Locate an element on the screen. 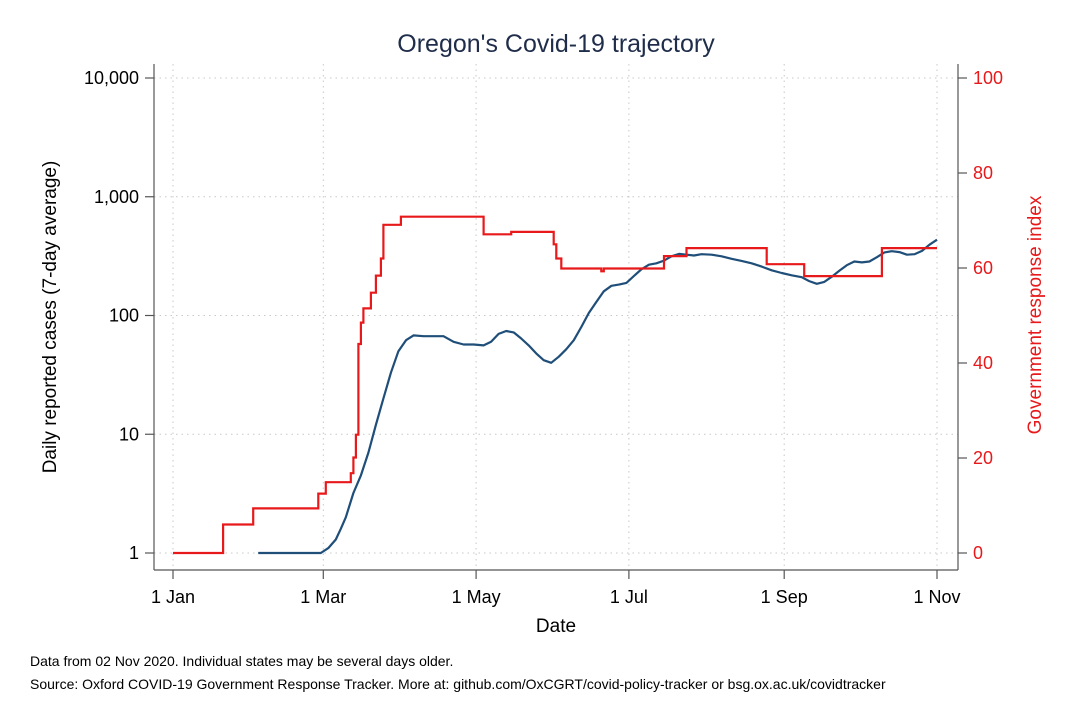  right-axis-ticks: 0 20 40 60 80 100 is located at coordinates (980, 315).